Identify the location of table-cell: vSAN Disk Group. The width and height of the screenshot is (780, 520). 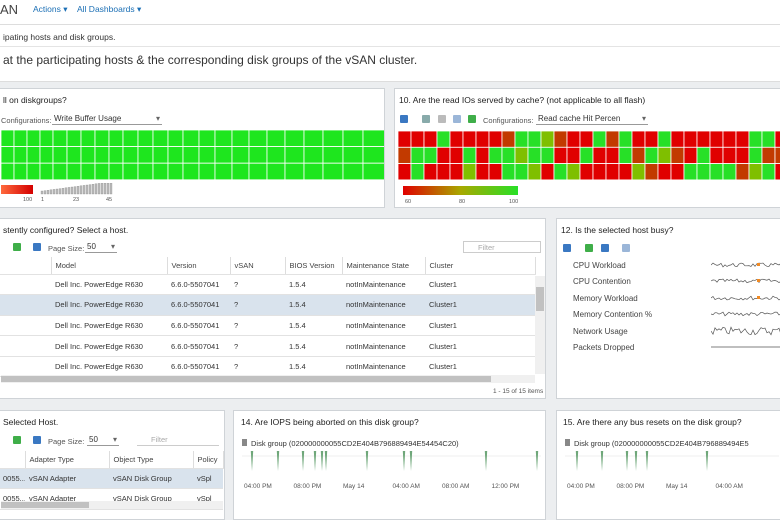
(151, 479).